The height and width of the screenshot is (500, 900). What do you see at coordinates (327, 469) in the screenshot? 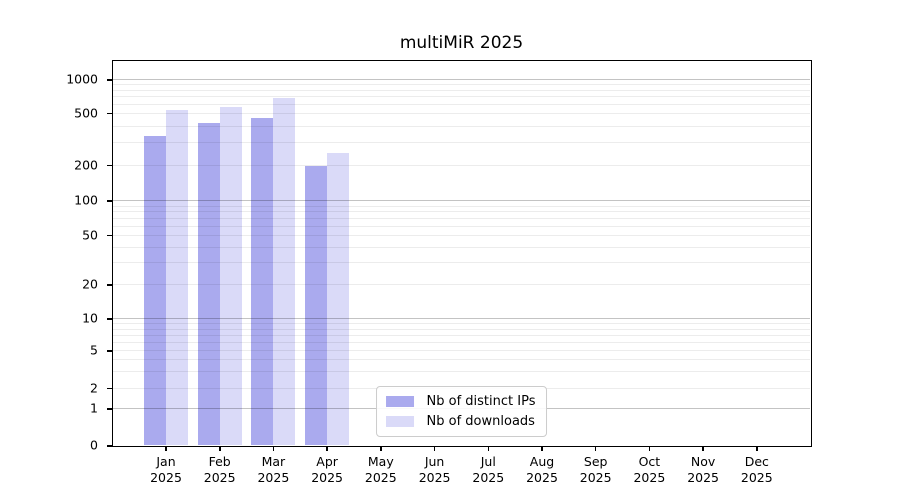
I see `x-tick-label-apr: Apr 2025` at bounding box center [327, 469].